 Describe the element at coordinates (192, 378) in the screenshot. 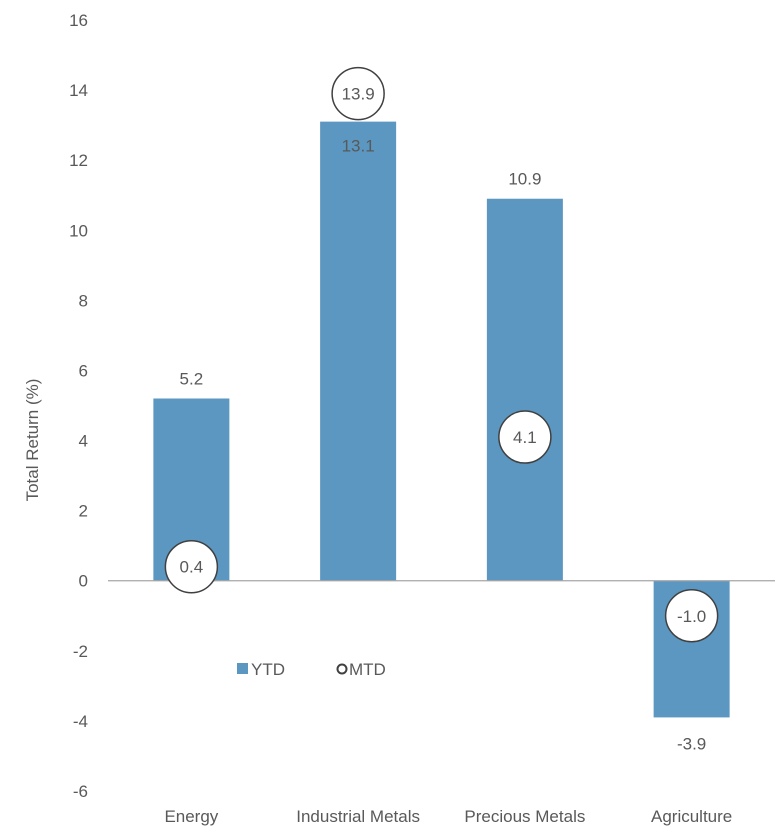

I see `ytd-data-label: 5.2` at that location.